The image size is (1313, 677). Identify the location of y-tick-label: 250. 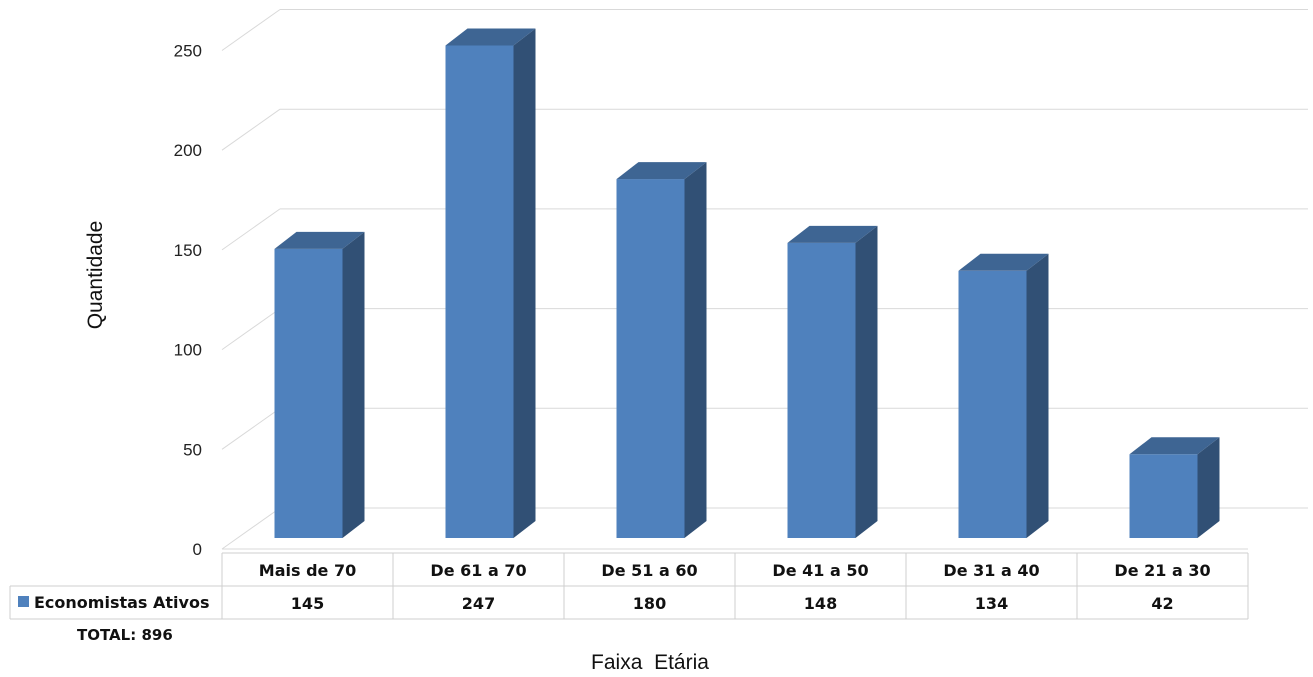
(188, 51).